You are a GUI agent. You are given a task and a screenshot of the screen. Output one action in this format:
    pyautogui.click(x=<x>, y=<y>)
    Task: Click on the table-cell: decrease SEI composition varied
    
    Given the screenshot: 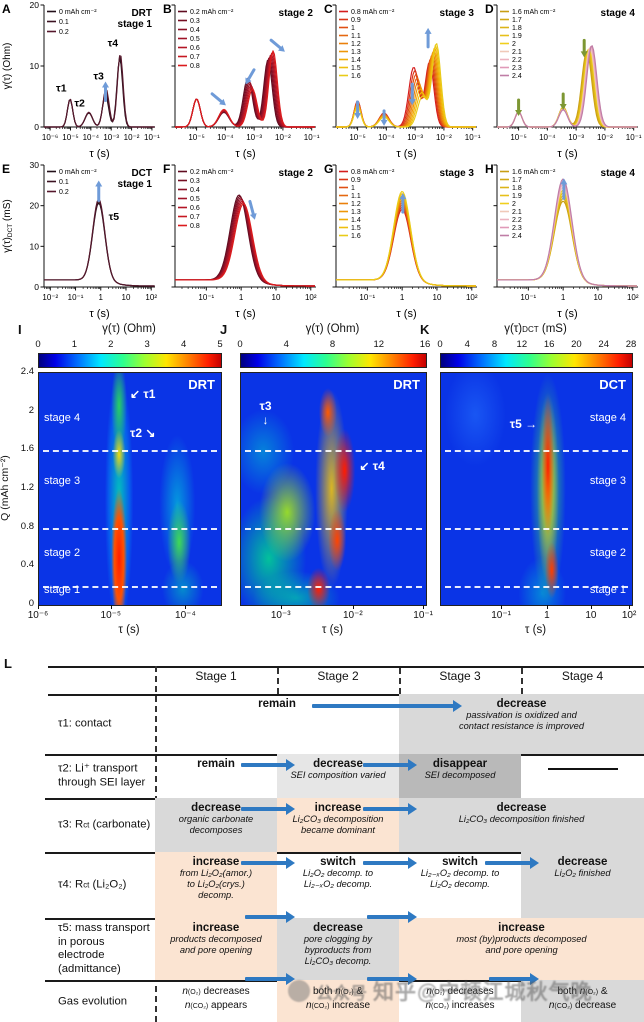 What is the action you would take?
    pyautogui.click(x=338, y=776)
    